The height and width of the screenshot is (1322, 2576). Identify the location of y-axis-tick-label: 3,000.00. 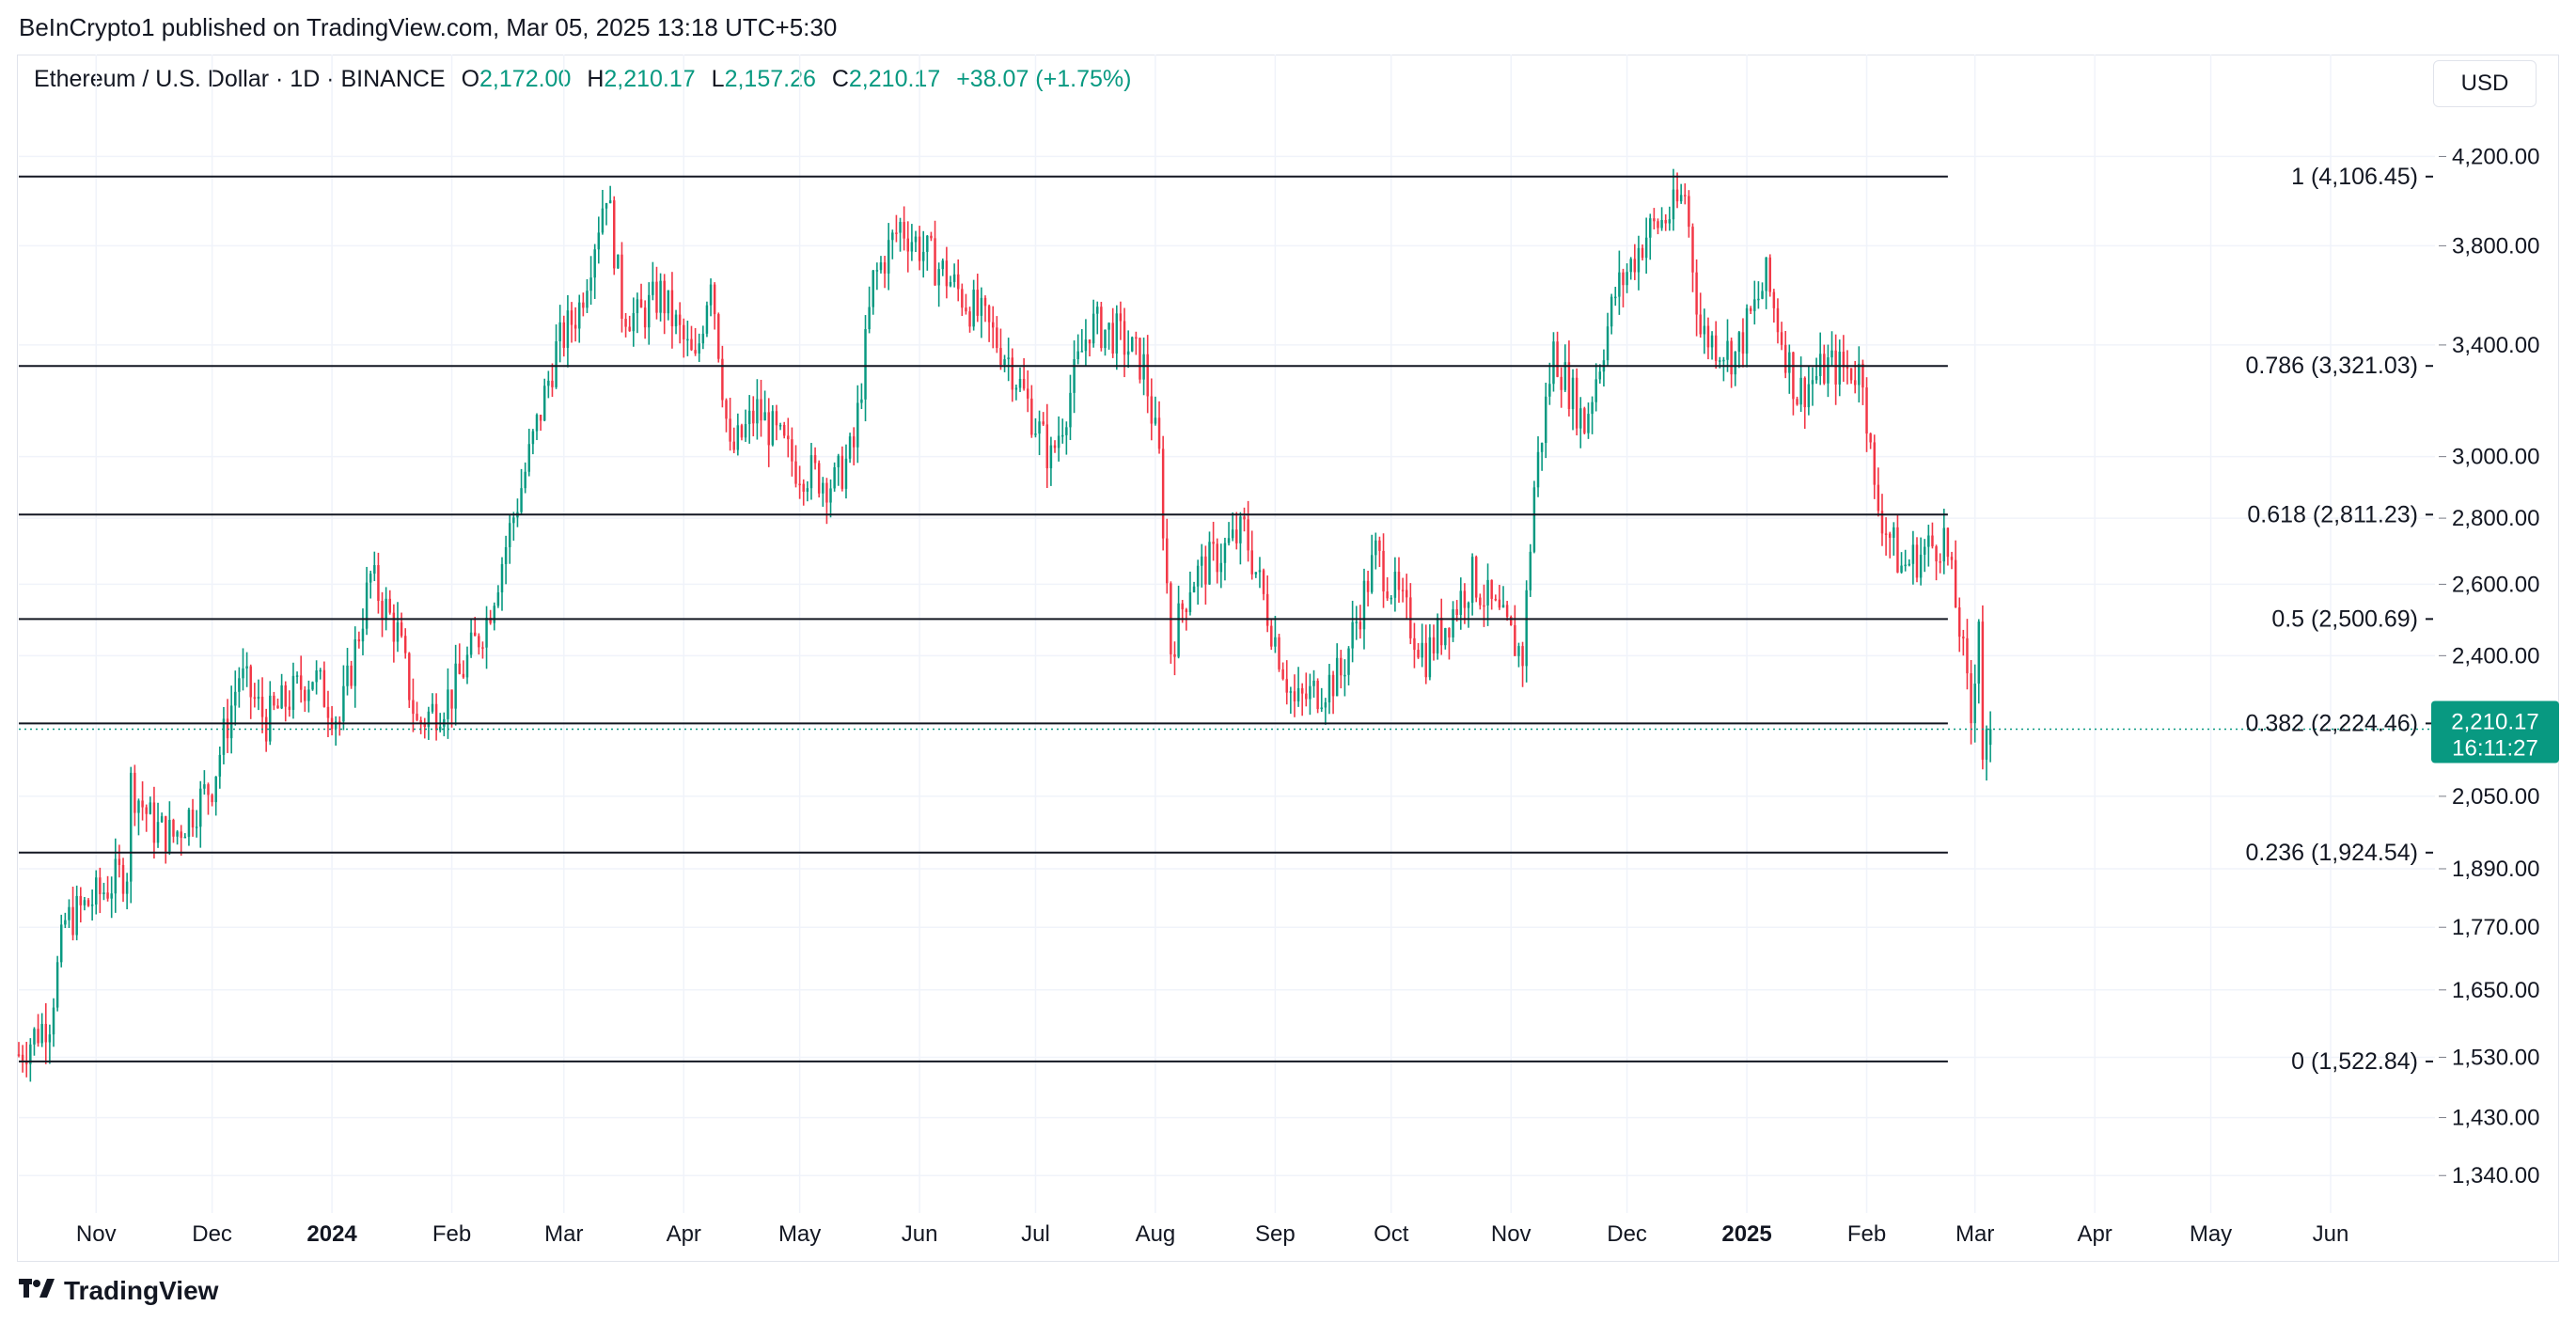
(2496, 457).